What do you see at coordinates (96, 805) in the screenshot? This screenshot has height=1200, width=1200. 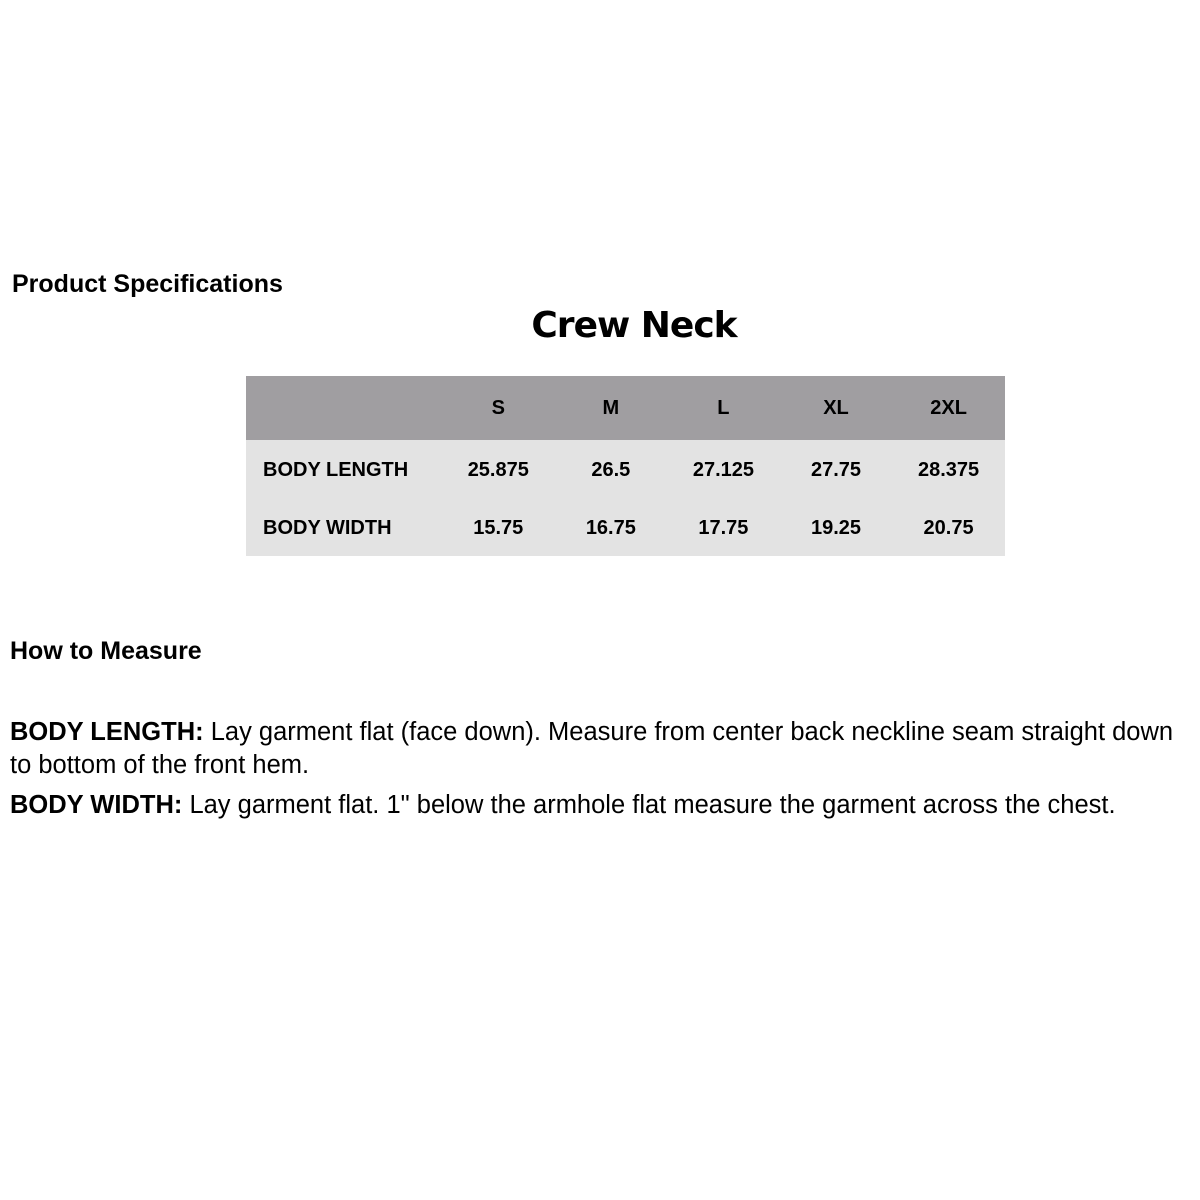 I see `instruction-term: BODY WIDTH:` at bounding box center [96, 805].